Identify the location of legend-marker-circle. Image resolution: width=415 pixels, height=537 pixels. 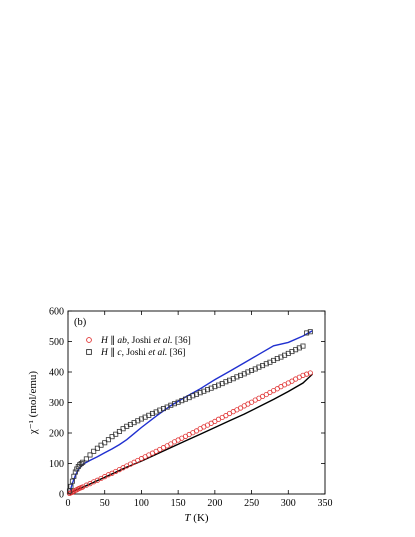
(89, 340).